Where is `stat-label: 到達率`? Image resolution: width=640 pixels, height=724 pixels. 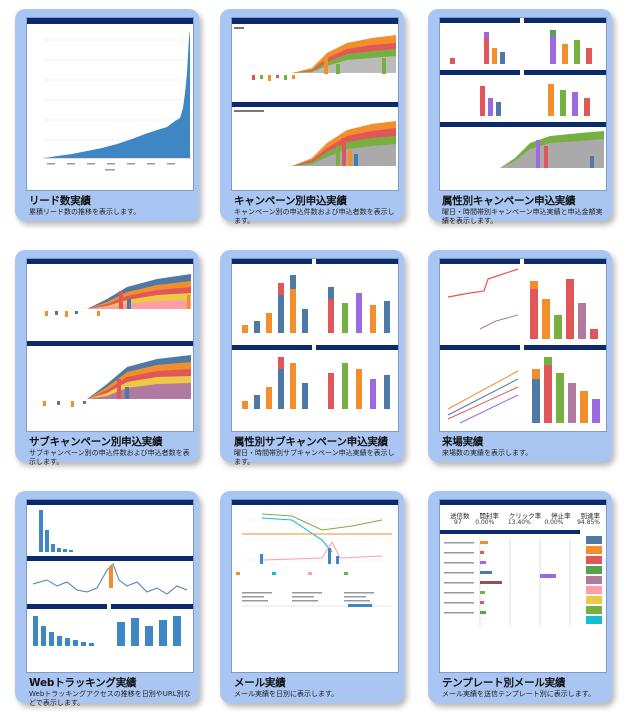
stat-label: 到達率 is located at coordinates (590, 516).